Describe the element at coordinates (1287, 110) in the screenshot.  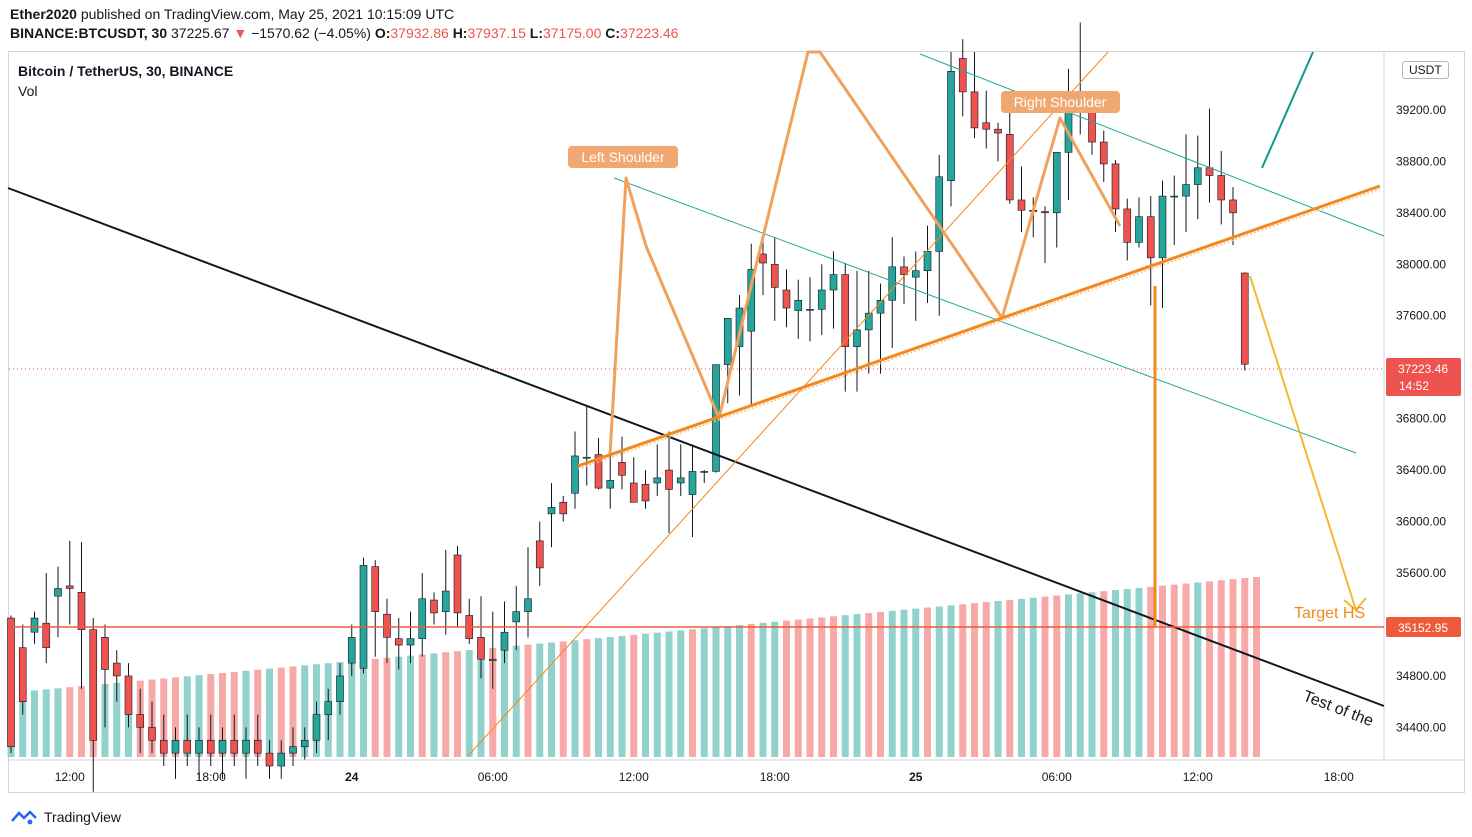
I see `projection-teal-line` at that location.